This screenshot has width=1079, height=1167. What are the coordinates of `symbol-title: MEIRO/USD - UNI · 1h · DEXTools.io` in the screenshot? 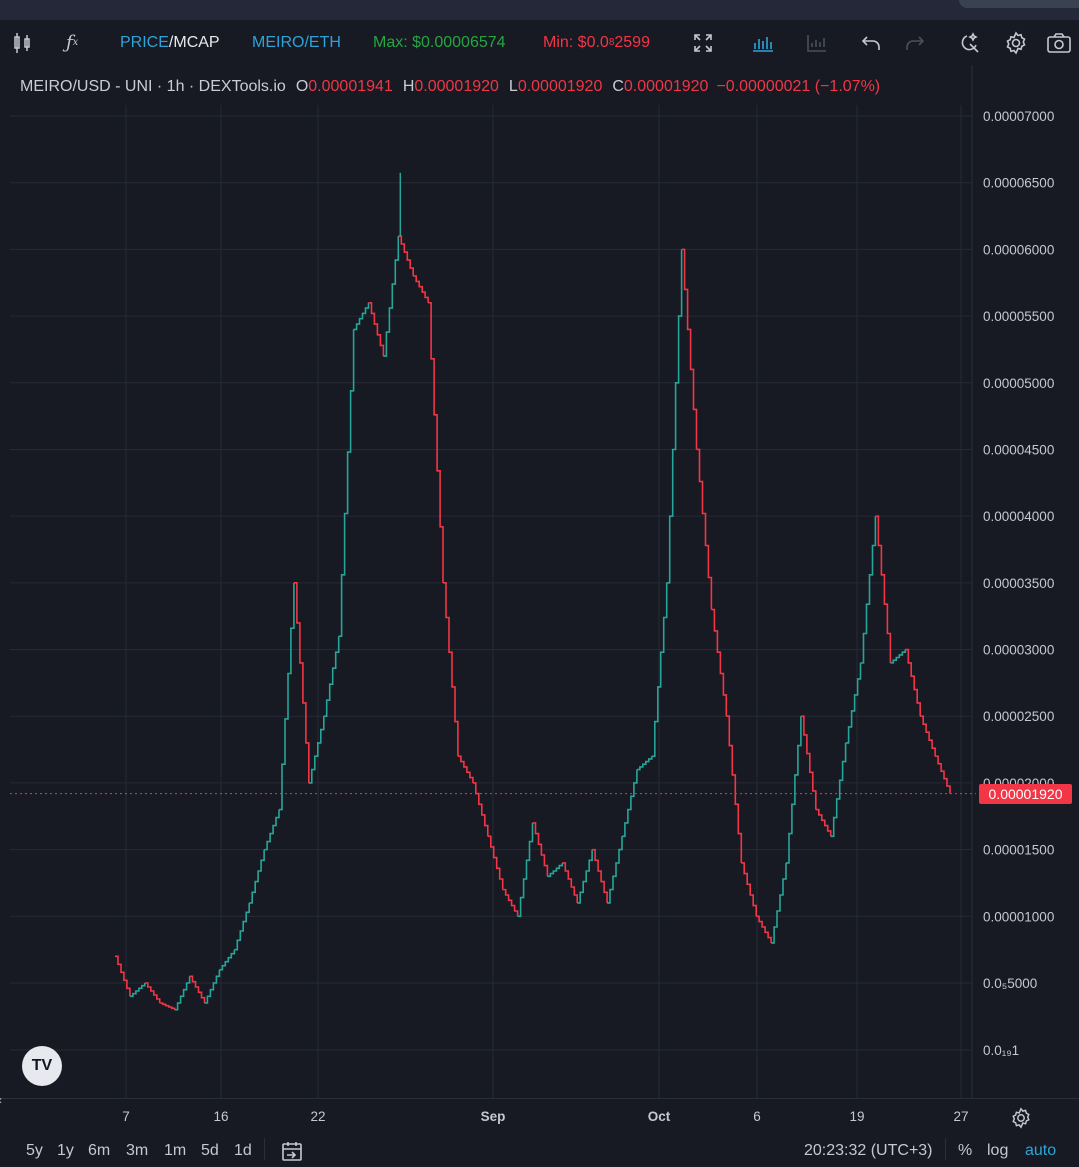 It's located at (153, 86).